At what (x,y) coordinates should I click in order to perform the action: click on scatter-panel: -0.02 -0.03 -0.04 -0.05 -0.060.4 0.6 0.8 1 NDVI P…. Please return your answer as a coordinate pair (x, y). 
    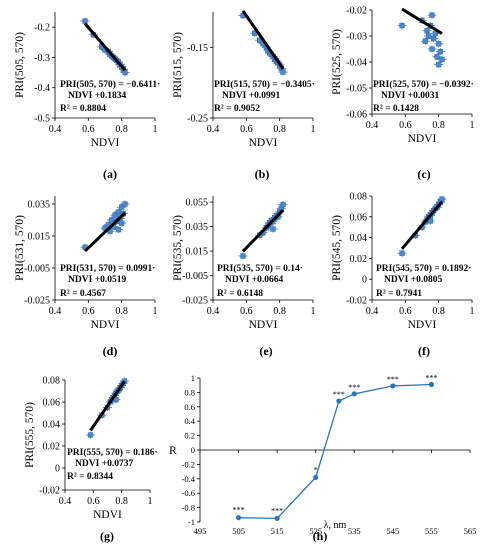
    Looking at the image, I should click on (403, 94).